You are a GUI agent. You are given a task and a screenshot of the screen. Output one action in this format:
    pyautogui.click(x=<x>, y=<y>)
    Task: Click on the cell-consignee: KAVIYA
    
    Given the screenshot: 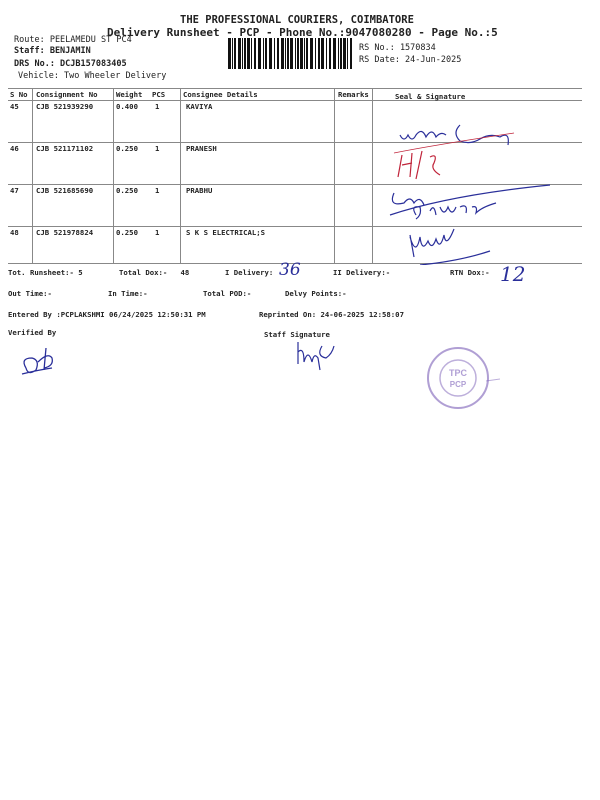 What is the action you would take?
    pyautogui.click(x=199, y=106)
    